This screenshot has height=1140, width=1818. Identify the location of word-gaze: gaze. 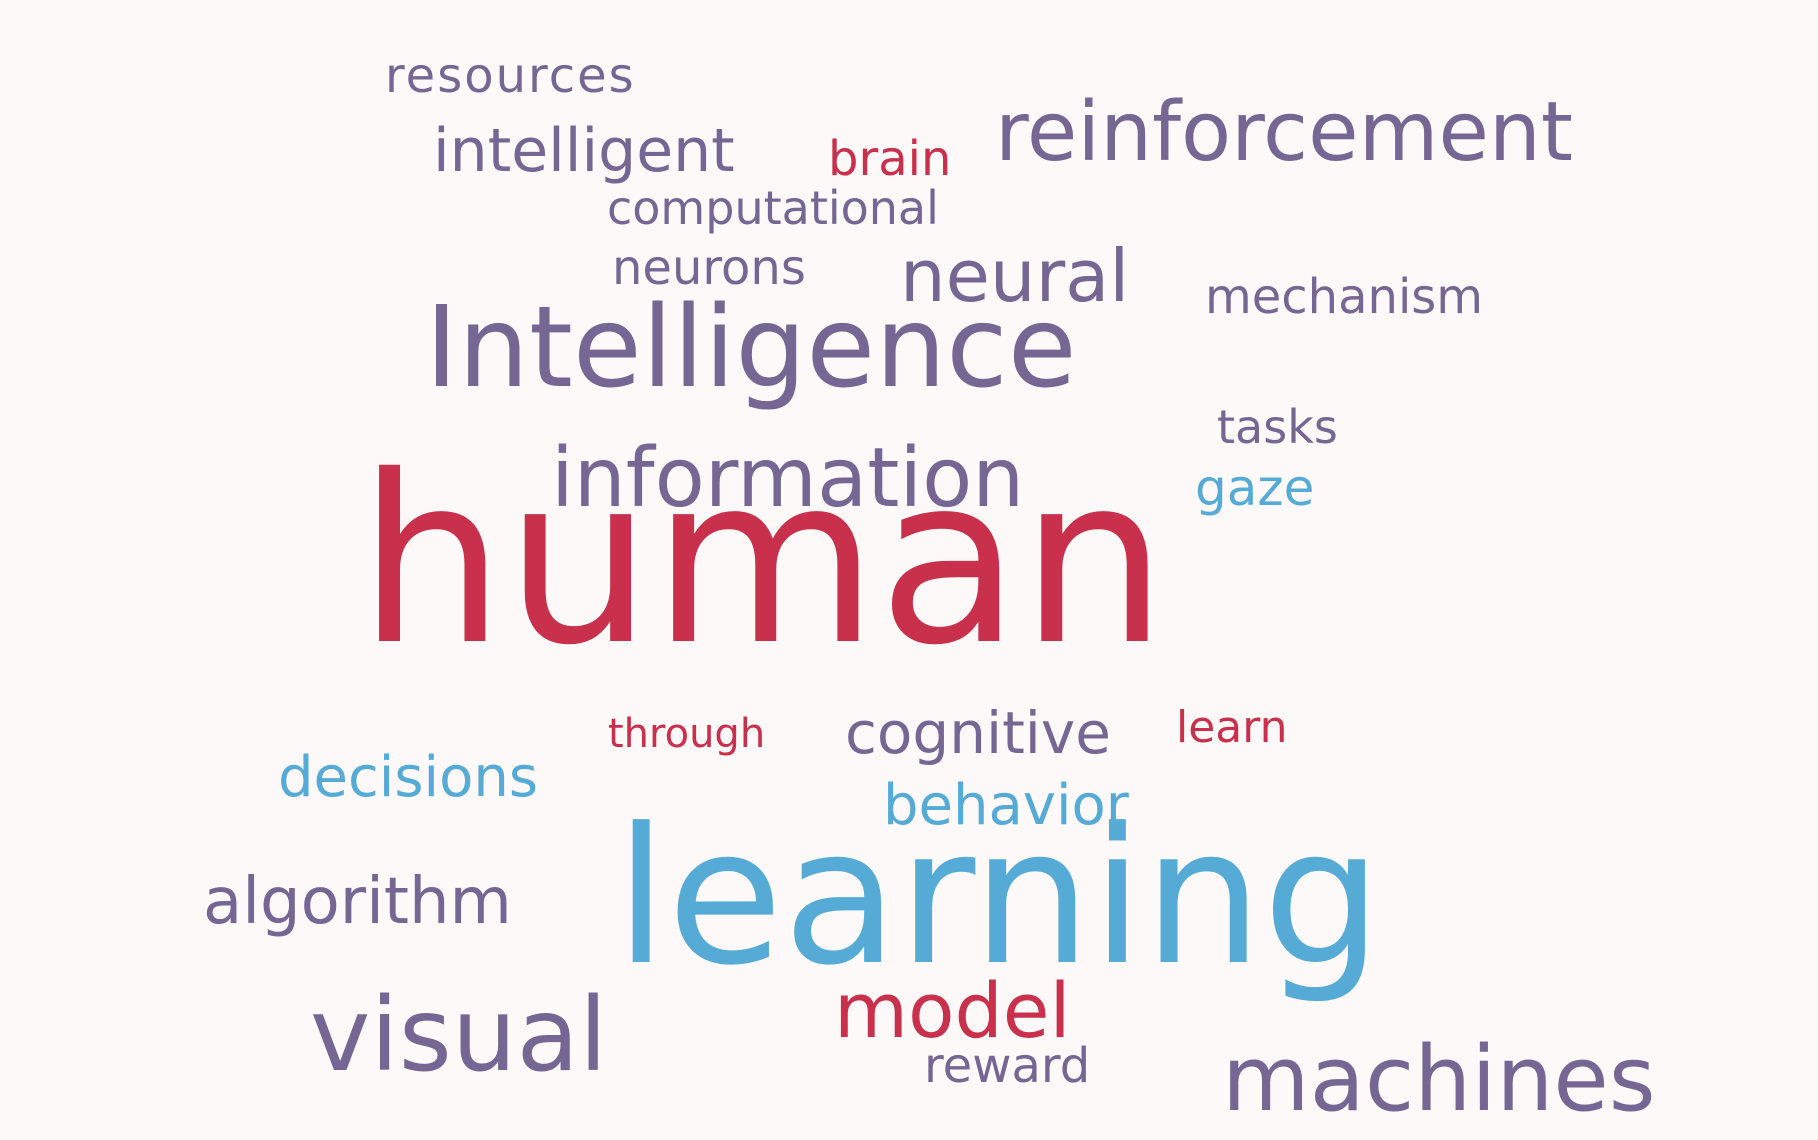
(1255, 488).